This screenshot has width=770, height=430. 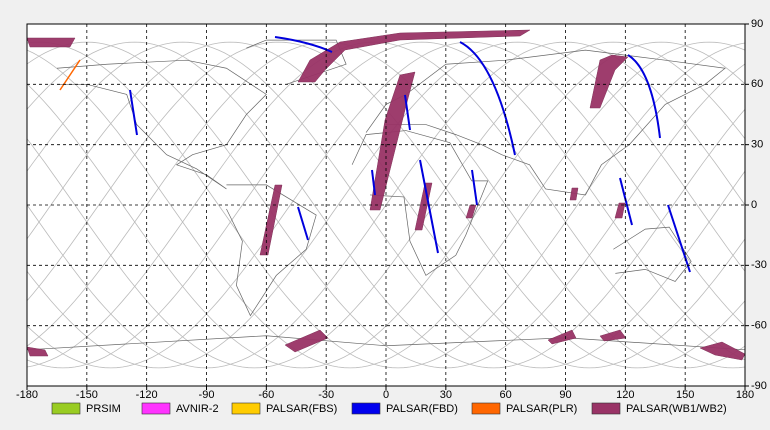 I want to click on x-tick-label: 120, so click(x=625, y=395).